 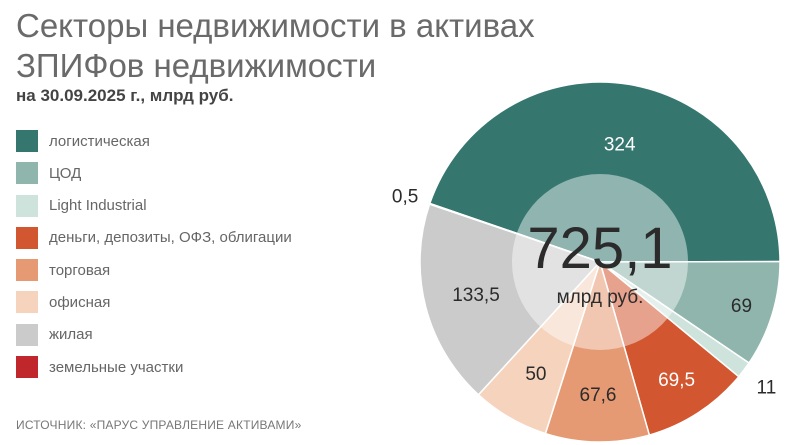 What do you see at coordinates (99, 141) in the screenshot?
I see `legend-label: логистическая` at bounding box center [99, 141].